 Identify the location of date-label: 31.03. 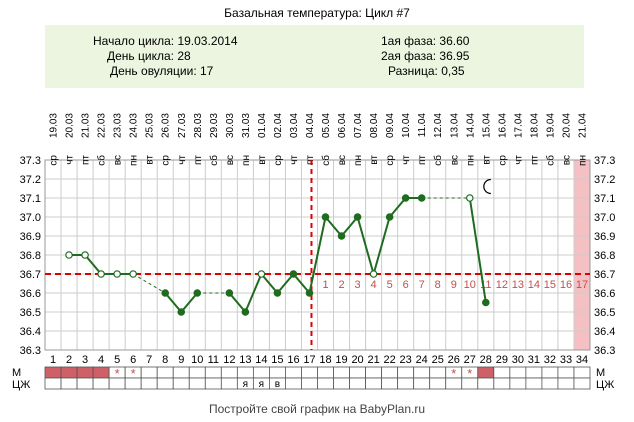
(246, 125).